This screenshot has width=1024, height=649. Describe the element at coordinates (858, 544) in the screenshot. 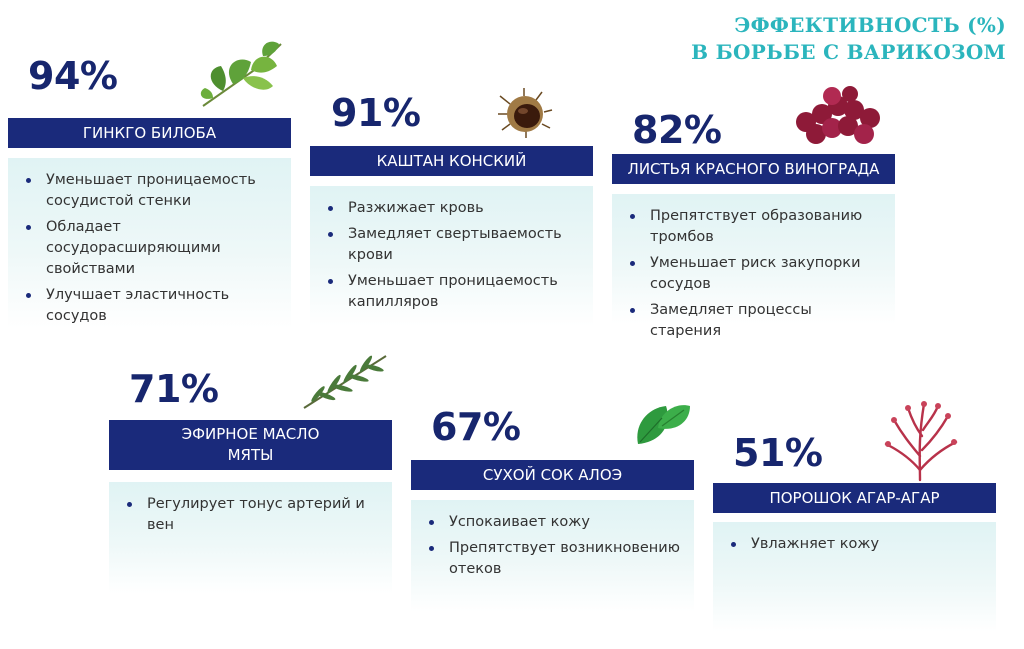

I see `list-item: Увлажняет кожу` at that location.